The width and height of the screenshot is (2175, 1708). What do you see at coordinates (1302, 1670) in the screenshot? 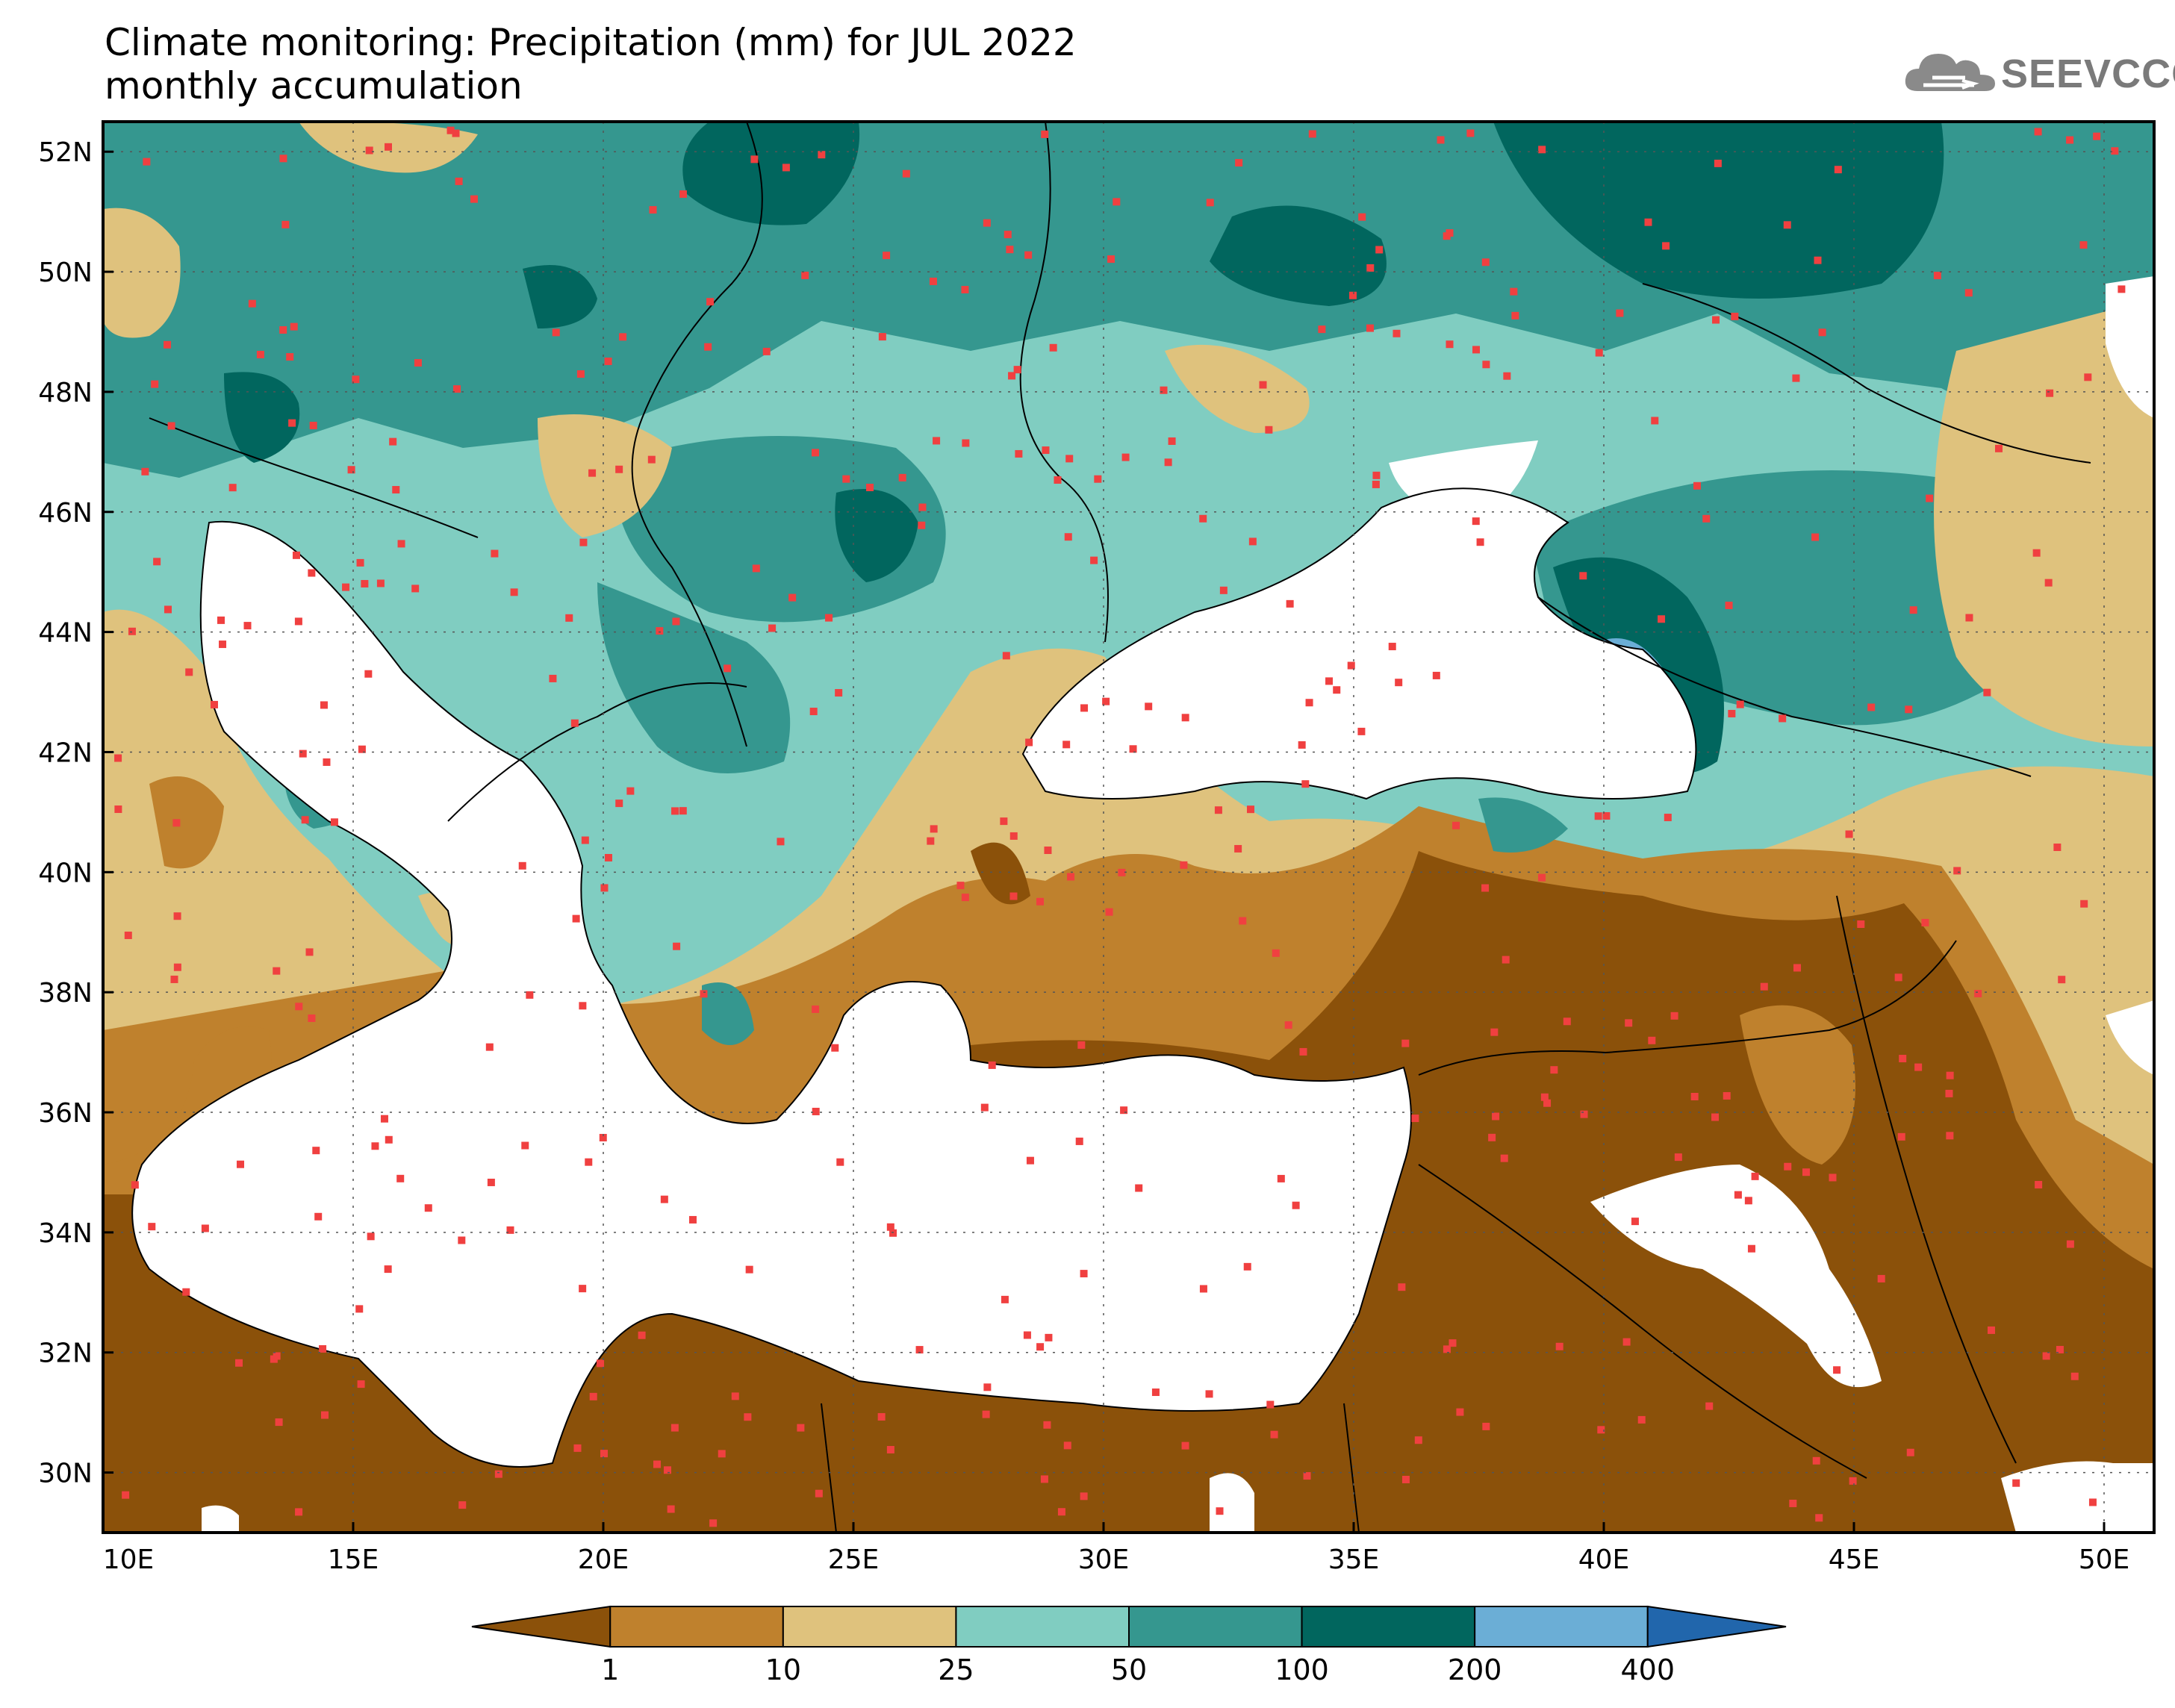
I see `legend-label: 100` at bounding box center [1302, 1670].